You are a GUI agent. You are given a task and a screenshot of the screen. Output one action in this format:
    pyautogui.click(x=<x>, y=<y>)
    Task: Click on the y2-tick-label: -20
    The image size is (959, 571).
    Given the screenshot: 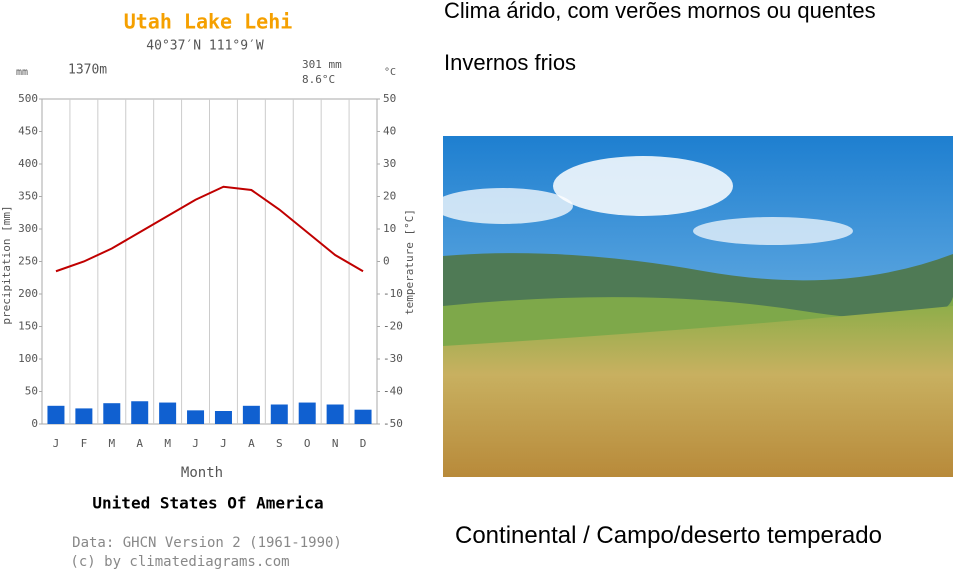 What is the action you would take?
    pyautogui.click(x=393, y=326)
    